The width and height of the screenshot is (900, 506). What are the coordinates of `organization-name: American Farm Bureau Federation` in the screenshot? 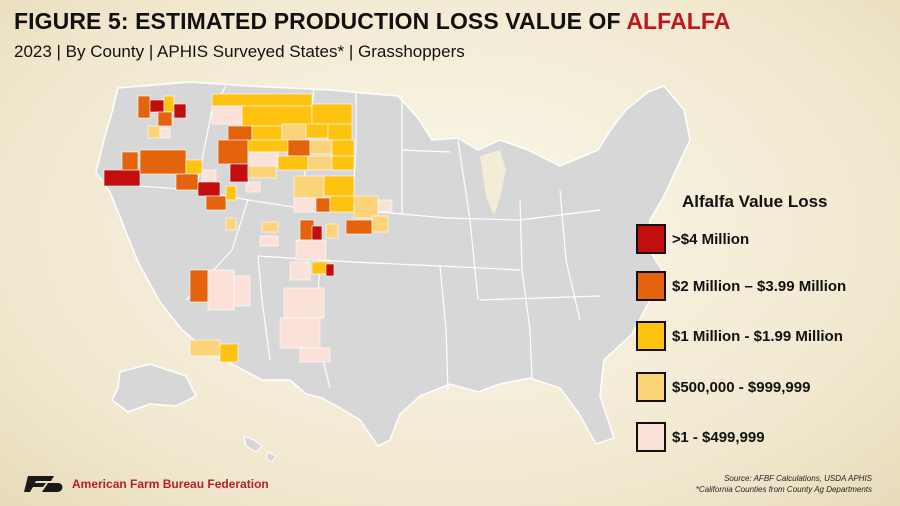 It's located at (170, 484).